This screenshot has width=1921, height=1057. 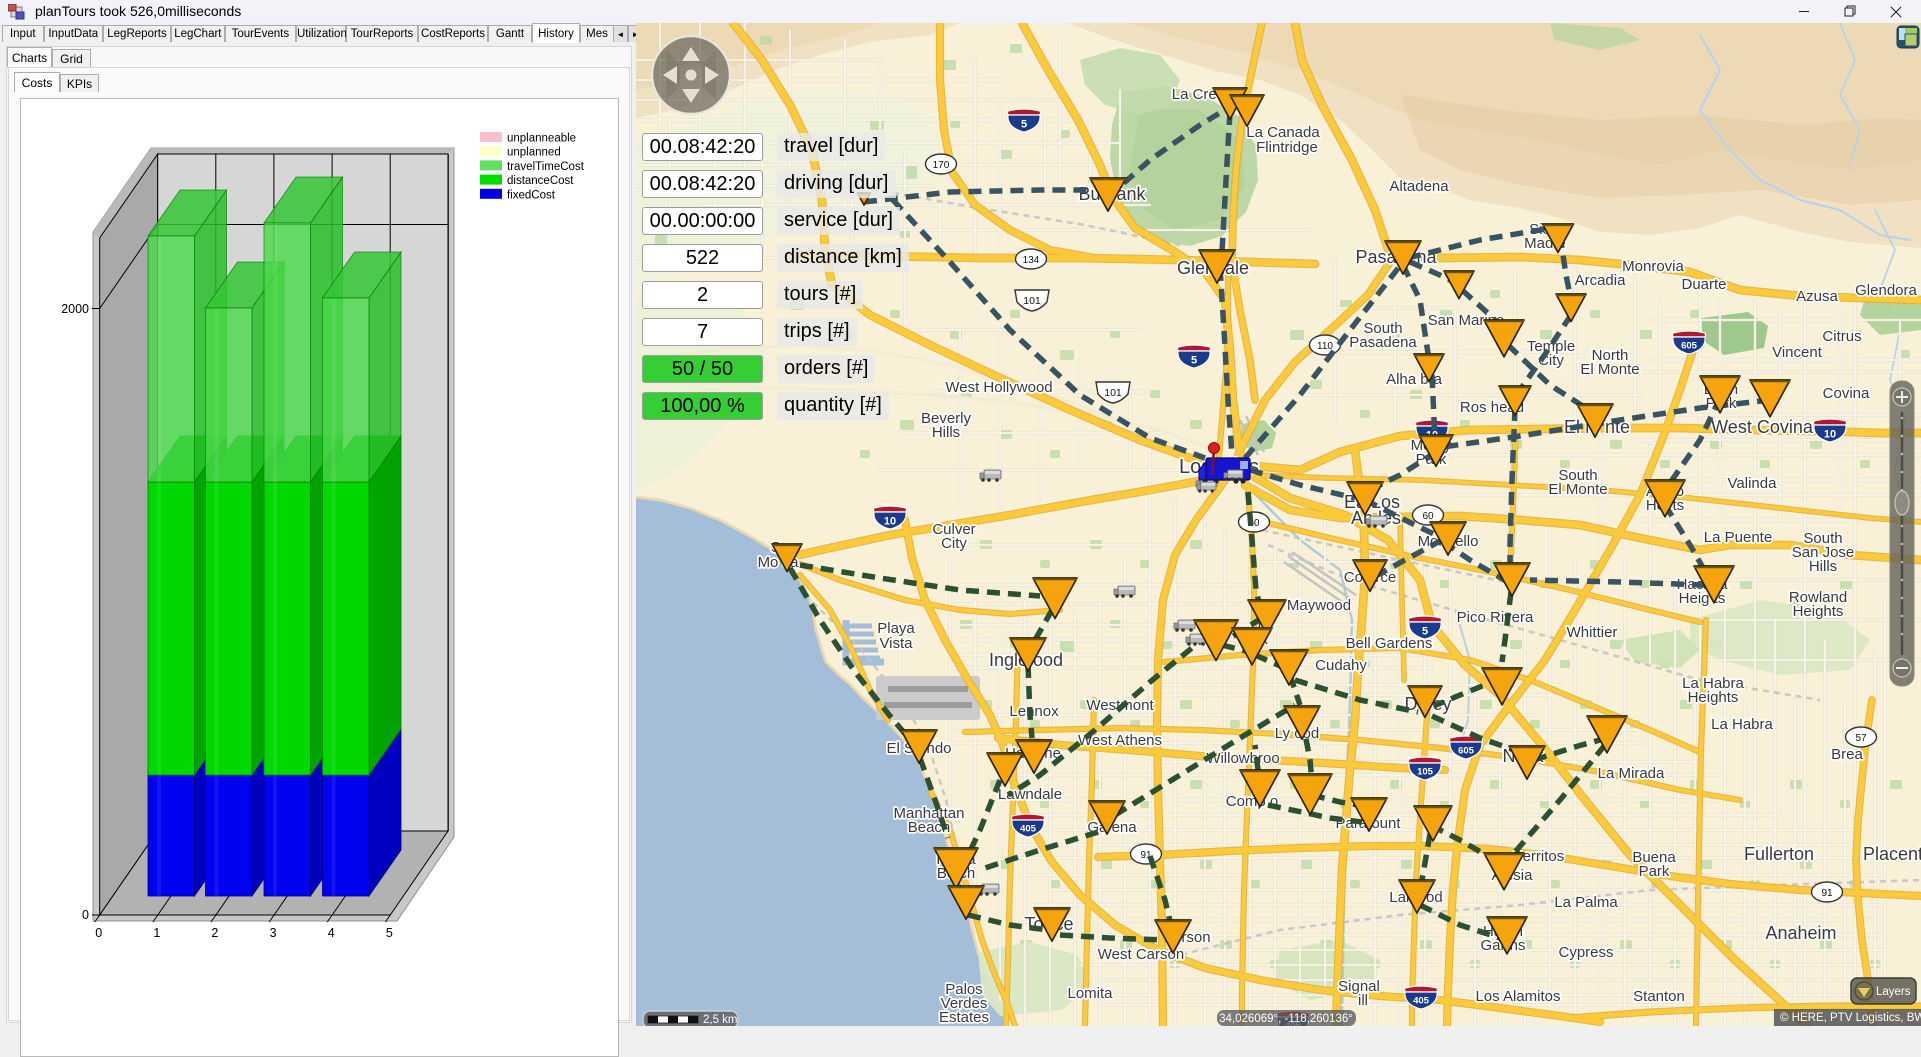 What do you see at coordinates (1383, 342) in the screenshot?
I see `svg-text: Pasadena` at bounding box center [1383, 342].